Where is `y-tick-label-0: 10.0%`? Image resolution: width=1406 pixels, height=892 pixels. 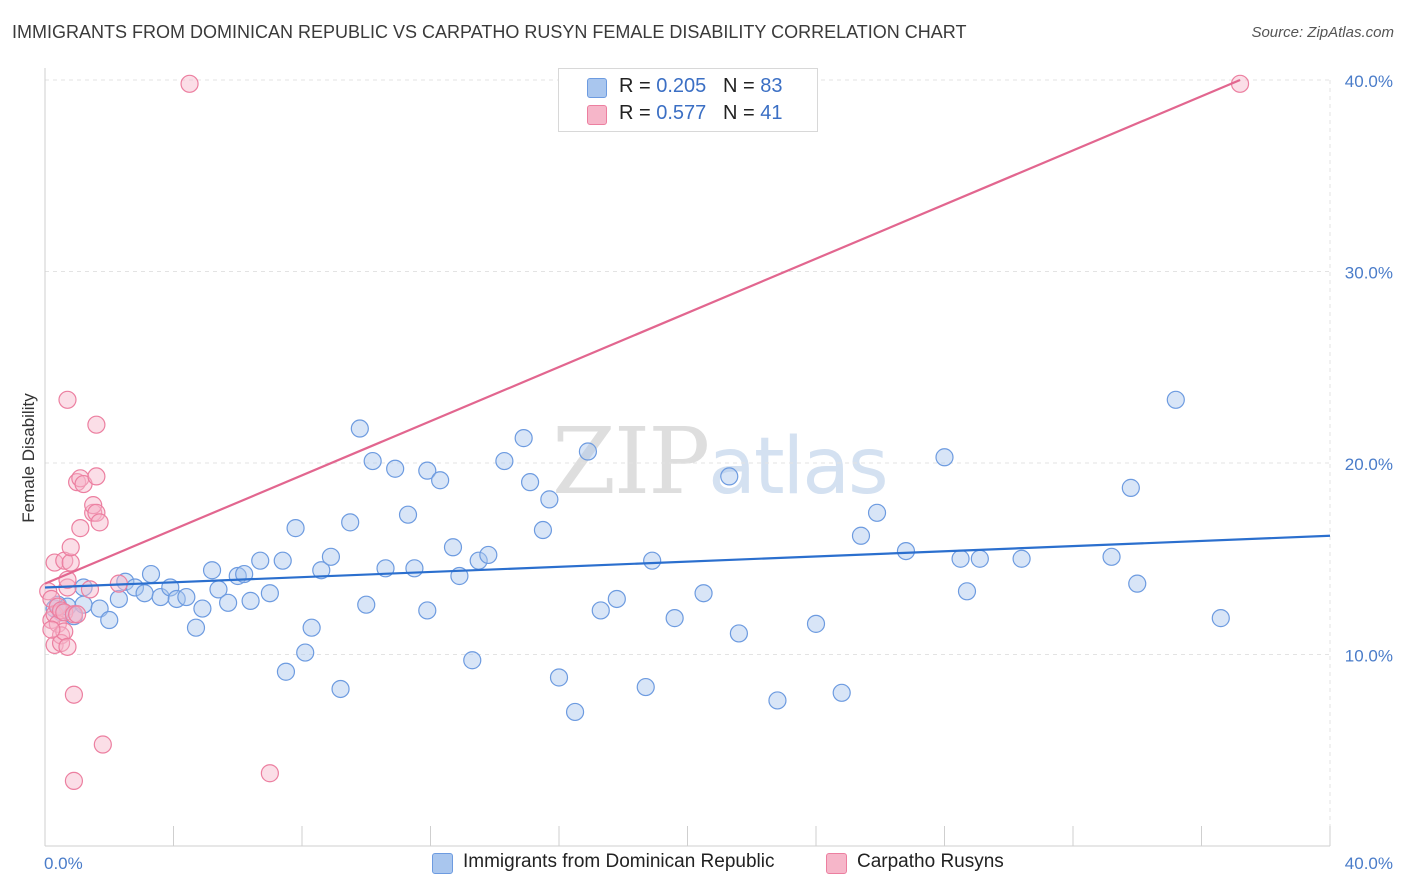 y-tick-label-0: 10.0% is located at coordinates (1369, 656).